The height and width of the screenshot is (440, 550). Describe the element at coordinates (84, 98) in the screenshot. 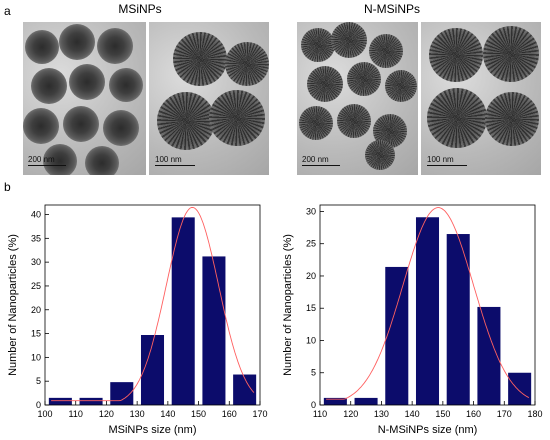

I see `msinps-tem-left: 200 nm` at that location.